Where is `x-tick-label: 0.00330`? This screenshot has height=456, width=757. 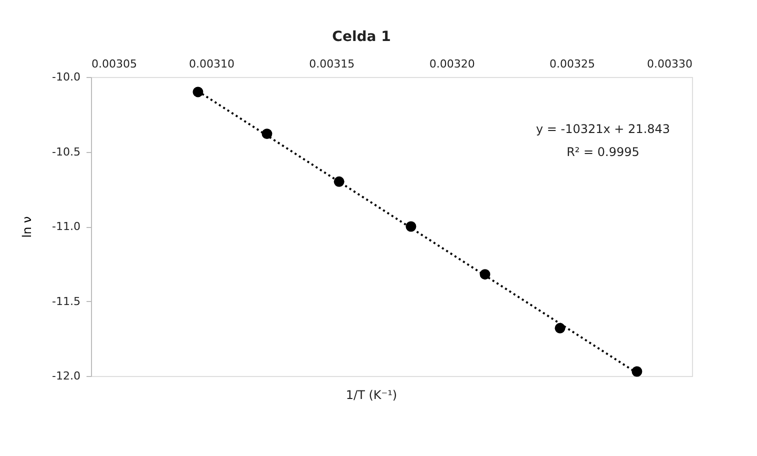
x-tick-label: 0.00330 is located at coordinates (669, 64).